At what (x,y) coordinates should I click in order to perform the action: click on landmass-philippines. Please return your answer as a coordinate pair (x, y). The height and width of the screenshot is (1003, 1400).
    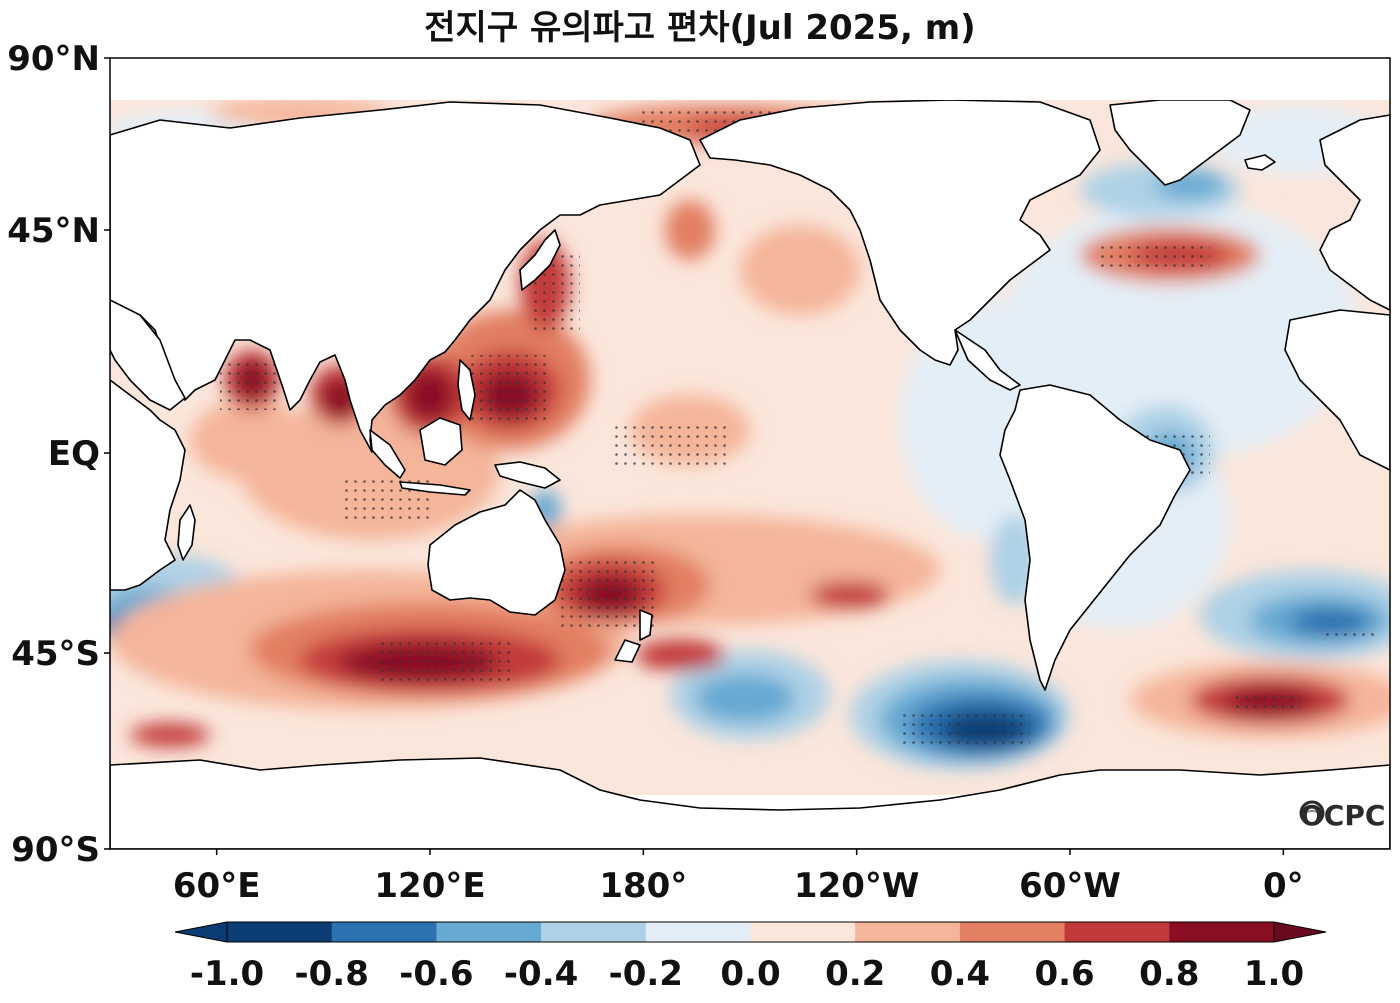
    Looking at the image, I should click on (466, 390).